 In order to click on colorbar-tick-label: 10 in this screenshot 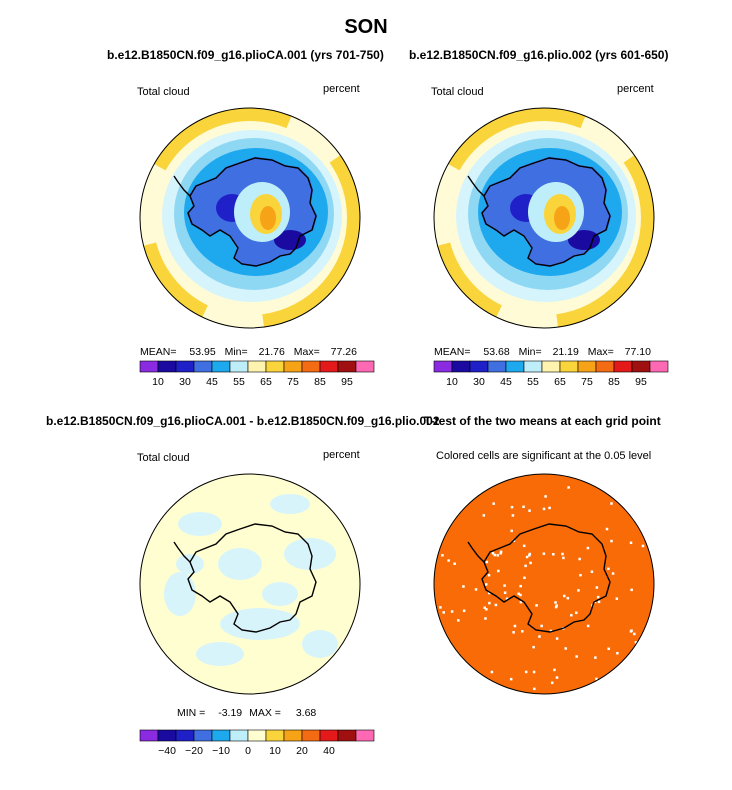, I will do `click(158, 382)`.